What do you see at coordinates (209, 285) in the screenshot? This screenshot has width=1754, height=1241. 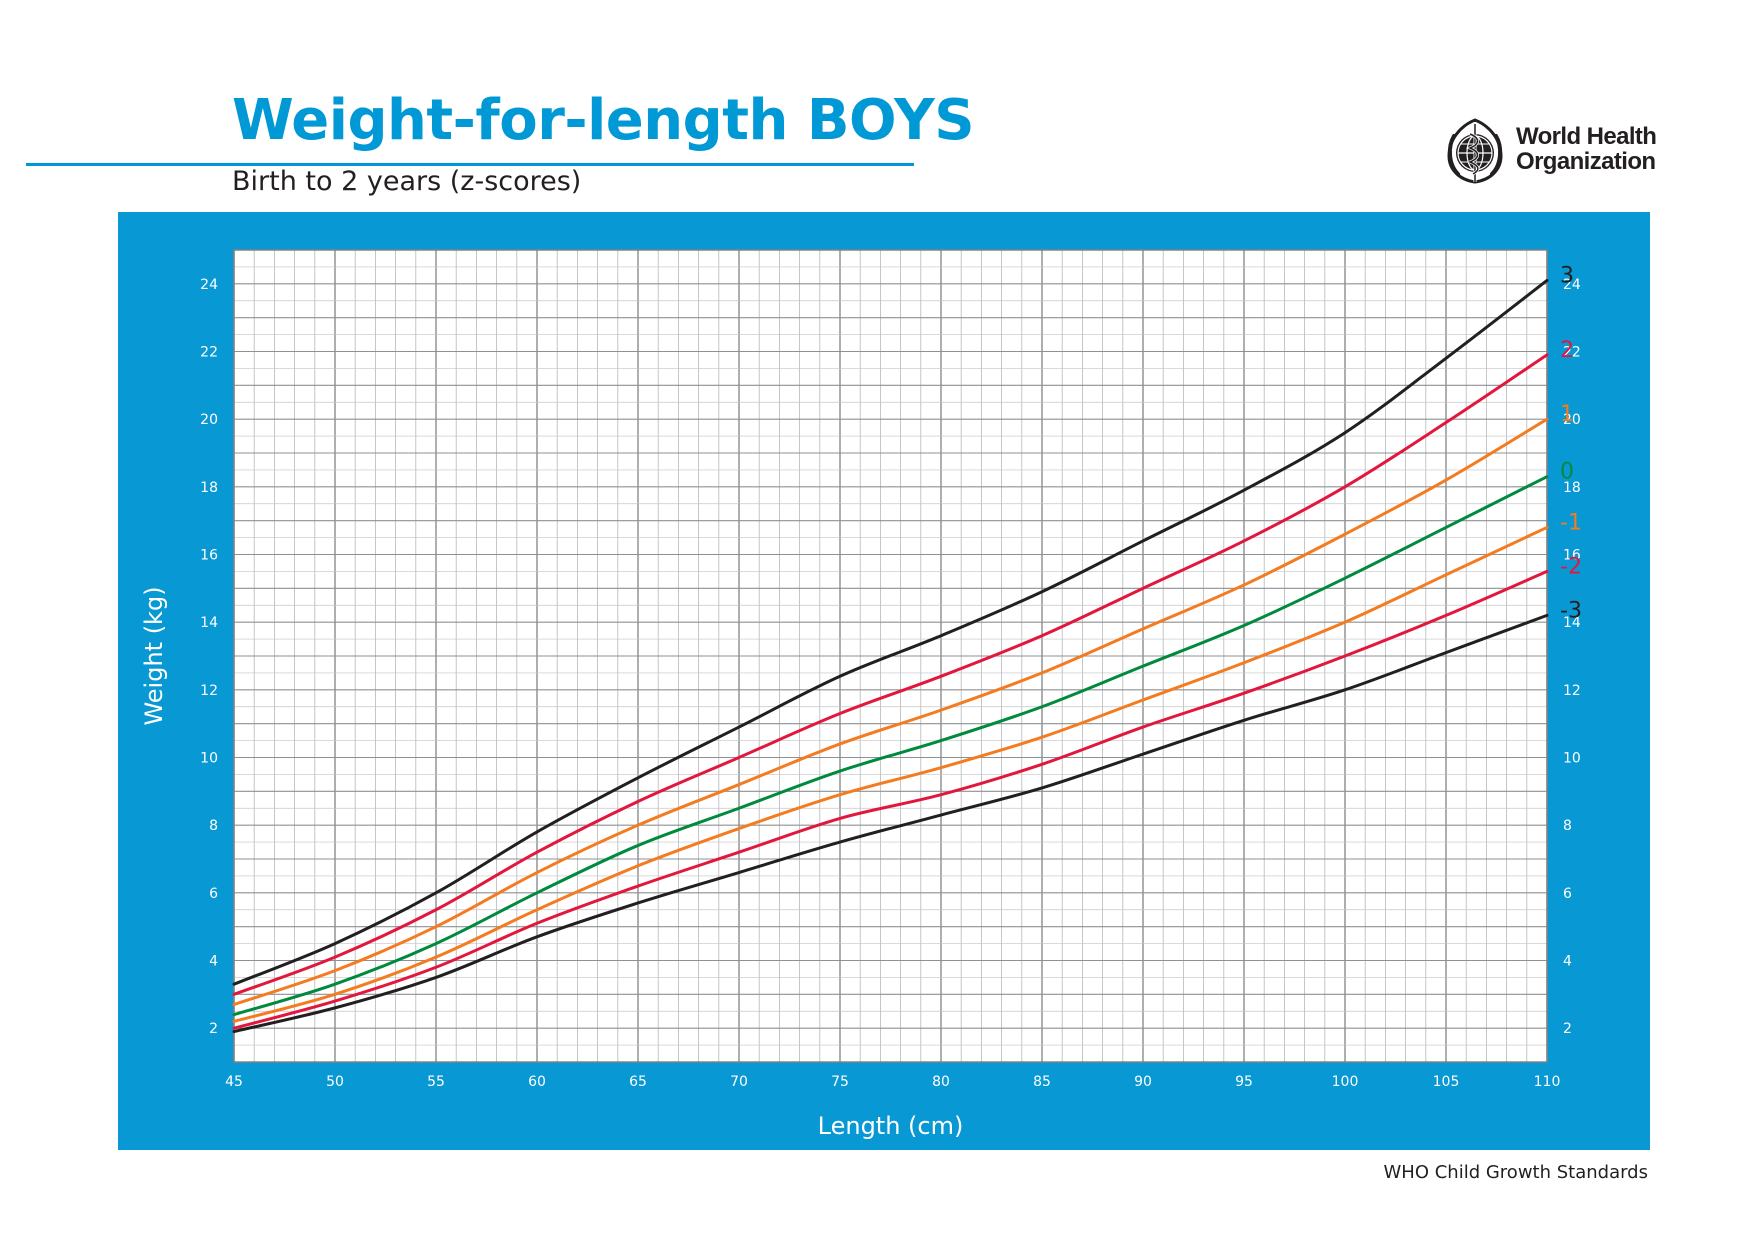 I see `y-tick-label-left: 24` at bounding box center [209, 285].